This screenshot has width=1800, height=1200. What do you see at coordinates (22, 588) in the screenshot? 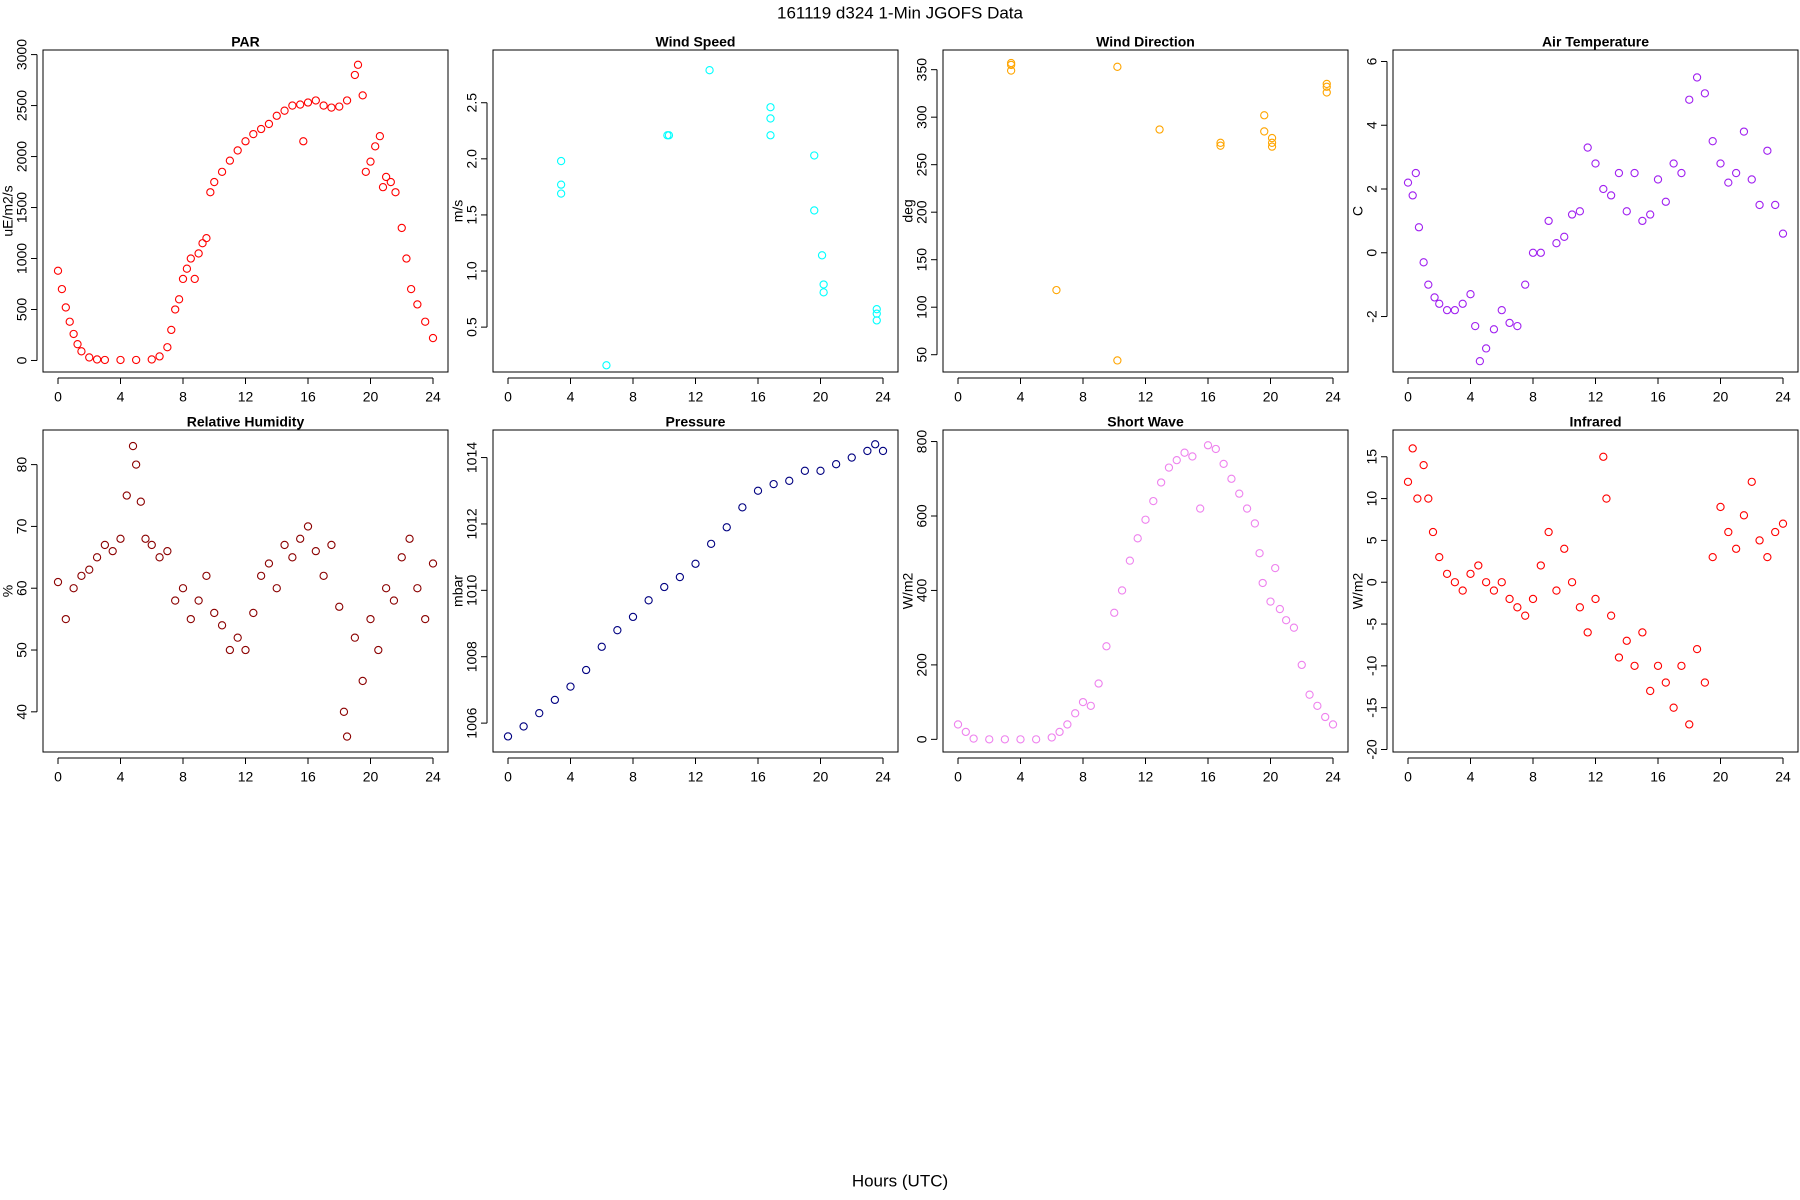
I see `y-tick-label: 60` at bounding box center [22, 588].